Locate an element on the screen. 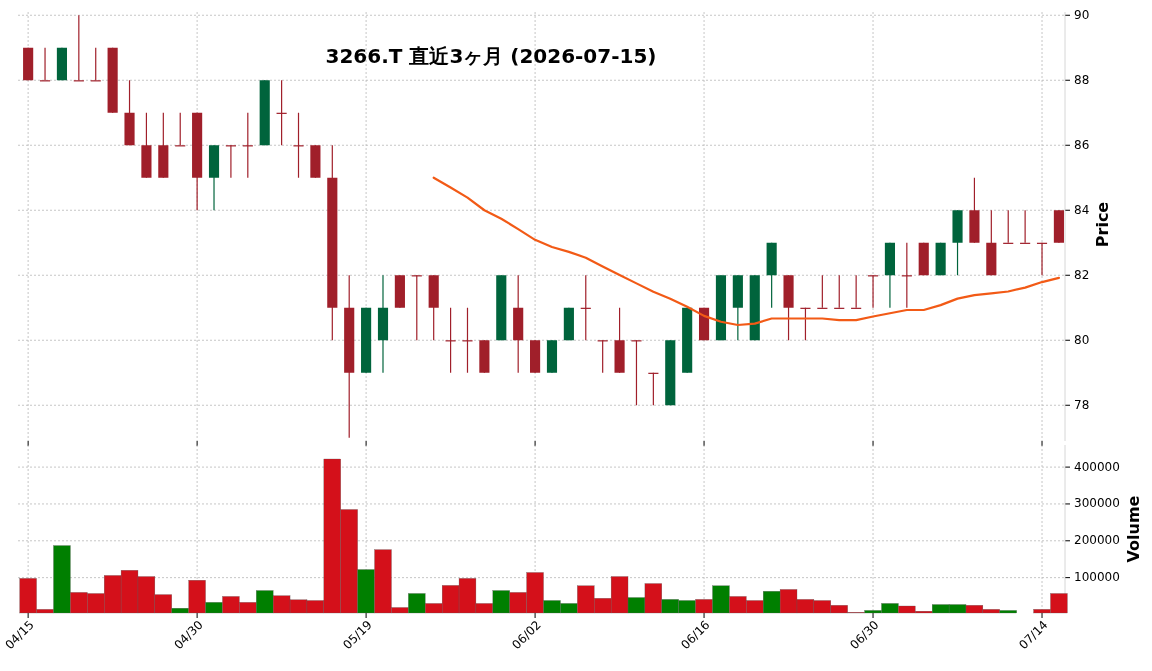  y-tick-label: 300000 is located at coordinates (1097, 503).